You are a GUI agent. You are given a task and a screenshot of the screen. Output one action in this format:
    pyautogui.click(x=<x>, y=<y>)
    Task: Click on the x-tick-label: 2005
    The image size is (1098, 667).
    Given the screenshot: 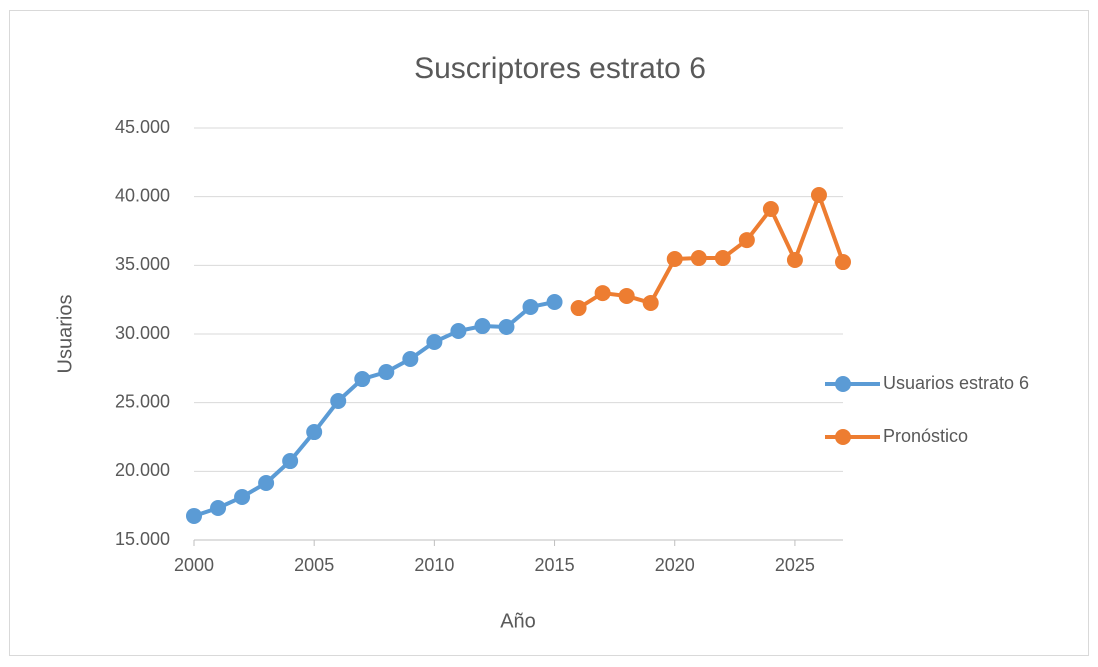 What is the action you would take?
    pyautogui.click(x=314, y=565)
    